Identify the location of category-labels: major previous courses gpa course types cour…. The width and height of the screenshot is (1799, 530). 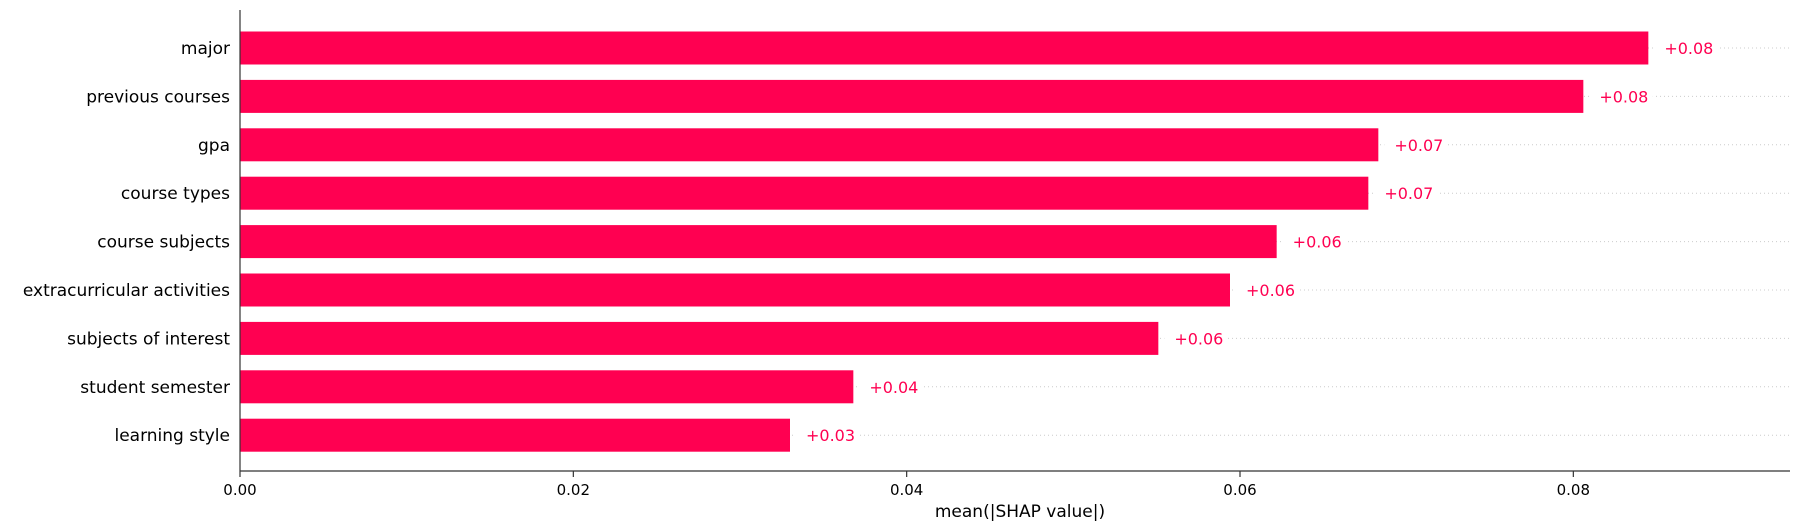
(126, 242).